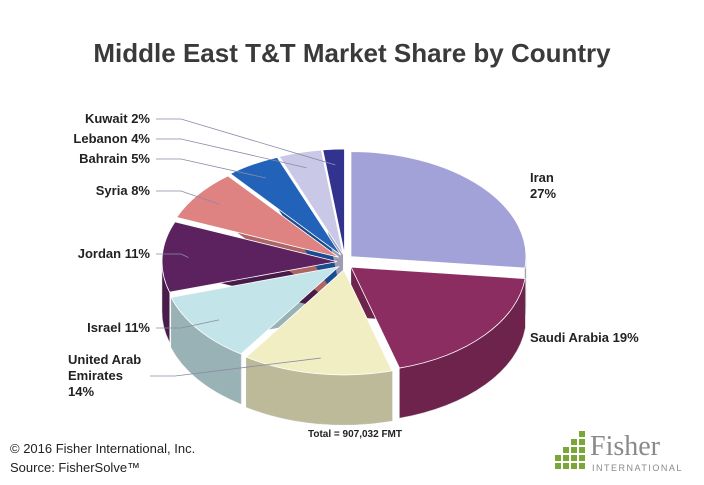 The height and width of the screenshot is (485, 704). I want to click on slice-label: Bahrain 5%, so click(114, 159).